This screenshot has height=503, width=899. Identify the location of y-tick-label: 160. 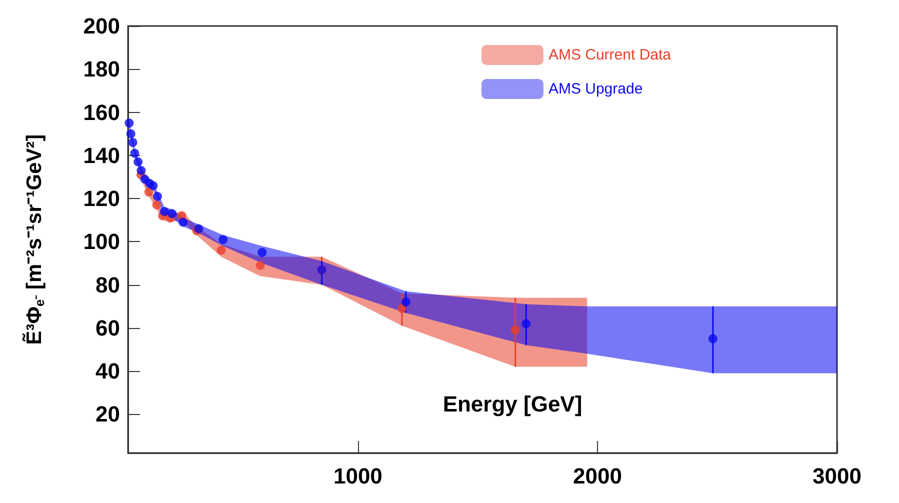
(101, 112).